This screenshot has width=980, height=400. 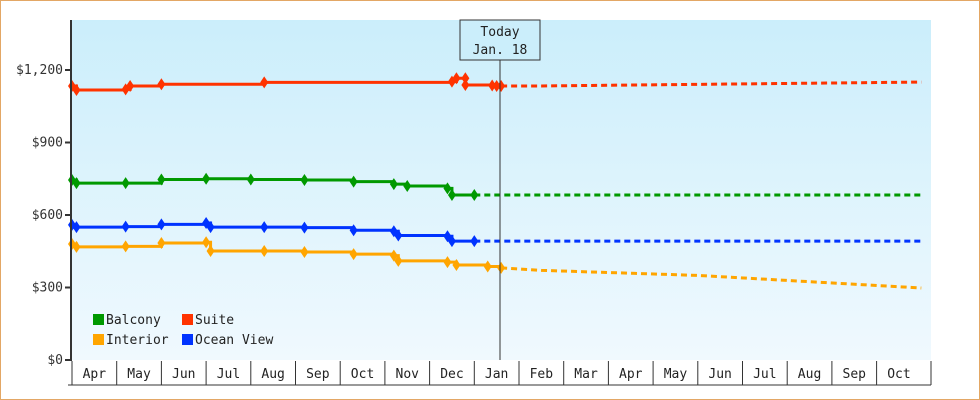 I want to click on legend-label: Interior, so click(x=137, y=340).